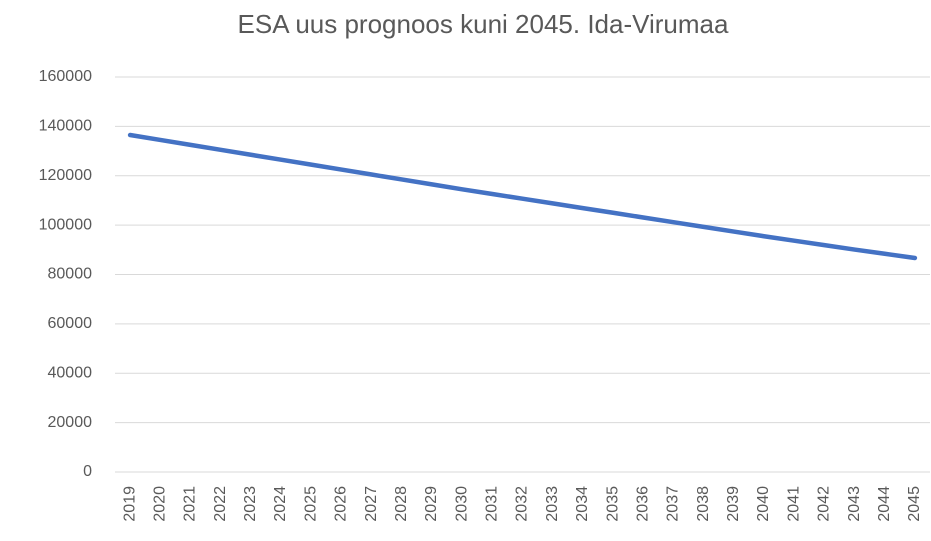 The width and height of the screenshot is (931, 541). I want to click on x-tick-label: 2030, so click(461, 504).